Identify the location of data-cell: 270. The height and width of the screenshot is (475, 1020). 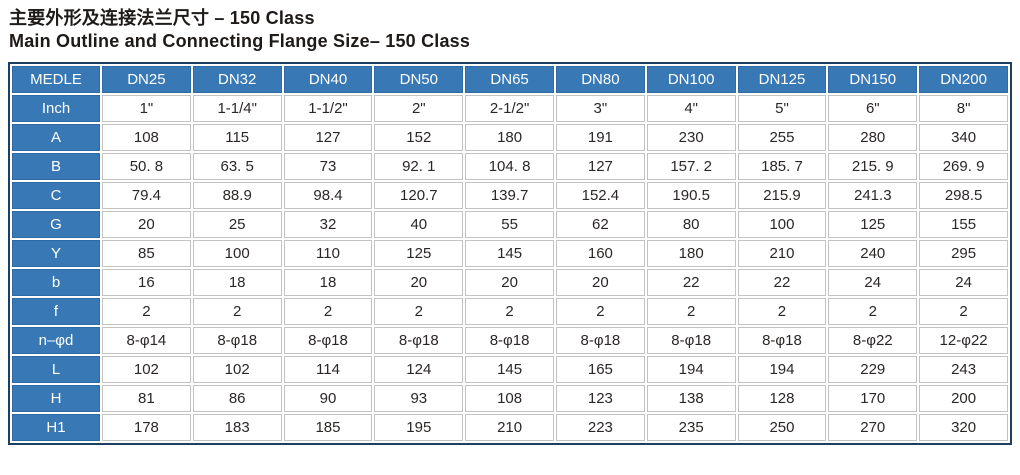
(873, 428).